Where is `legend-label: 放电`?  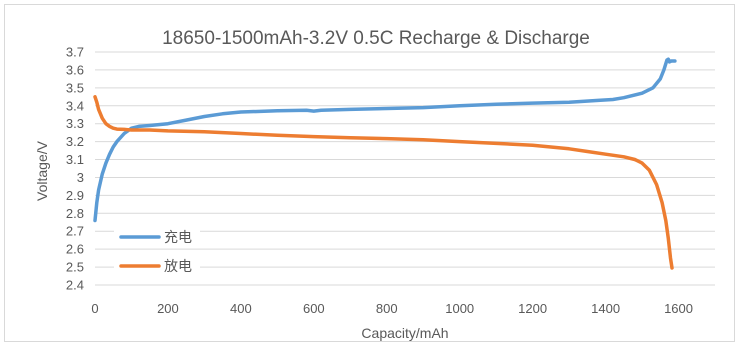
legend-label: 放电 is located at coordinates (178, 267).